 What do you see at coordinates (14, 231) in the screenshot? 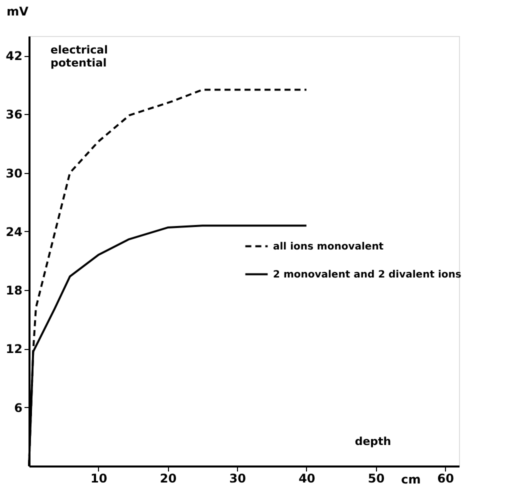
I see `y-tick-label: 24` at bounding box center [14, 231].